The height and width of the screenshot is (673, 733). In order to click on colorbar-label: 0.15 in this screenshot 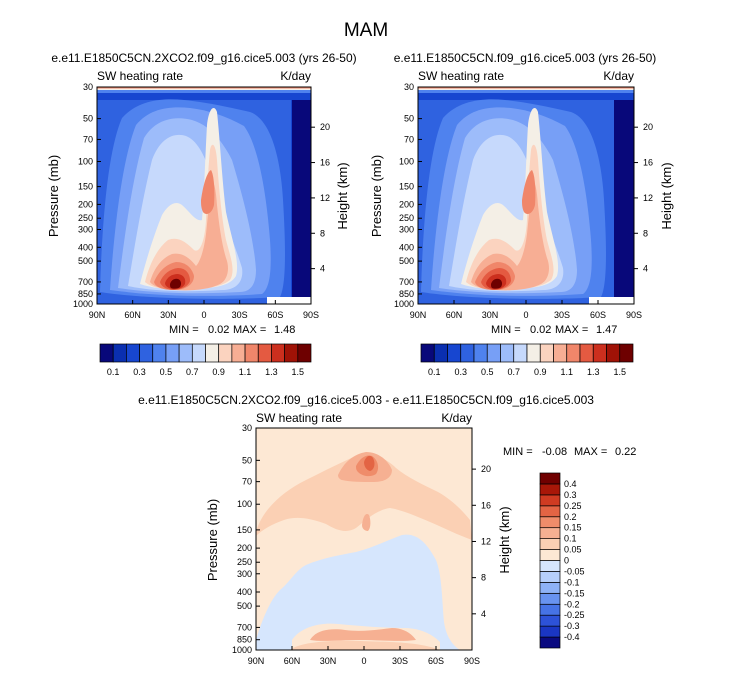, I will do `click(573, 528)`.